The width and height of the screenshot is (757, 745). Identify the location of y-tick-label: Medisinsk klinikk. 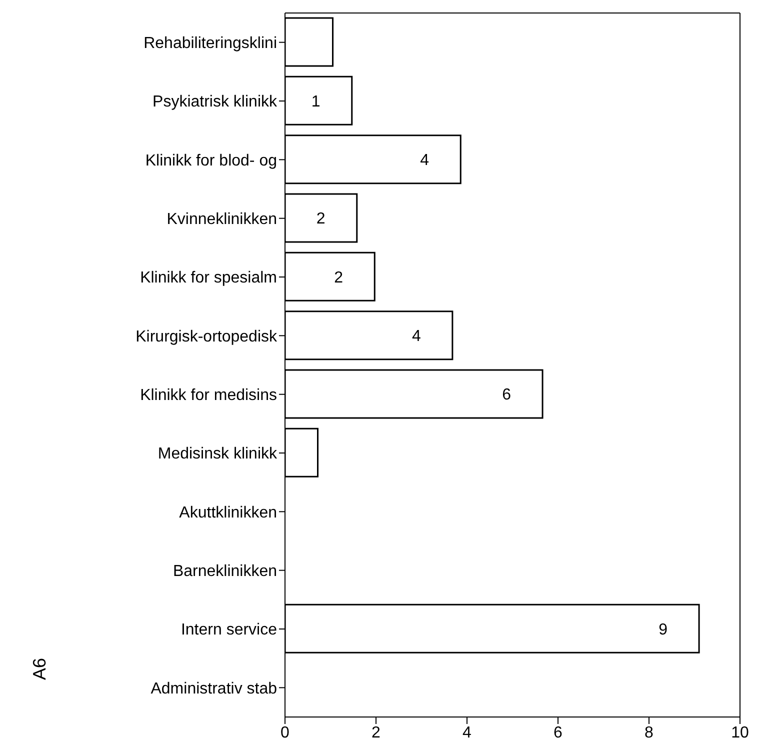
(218, 454).